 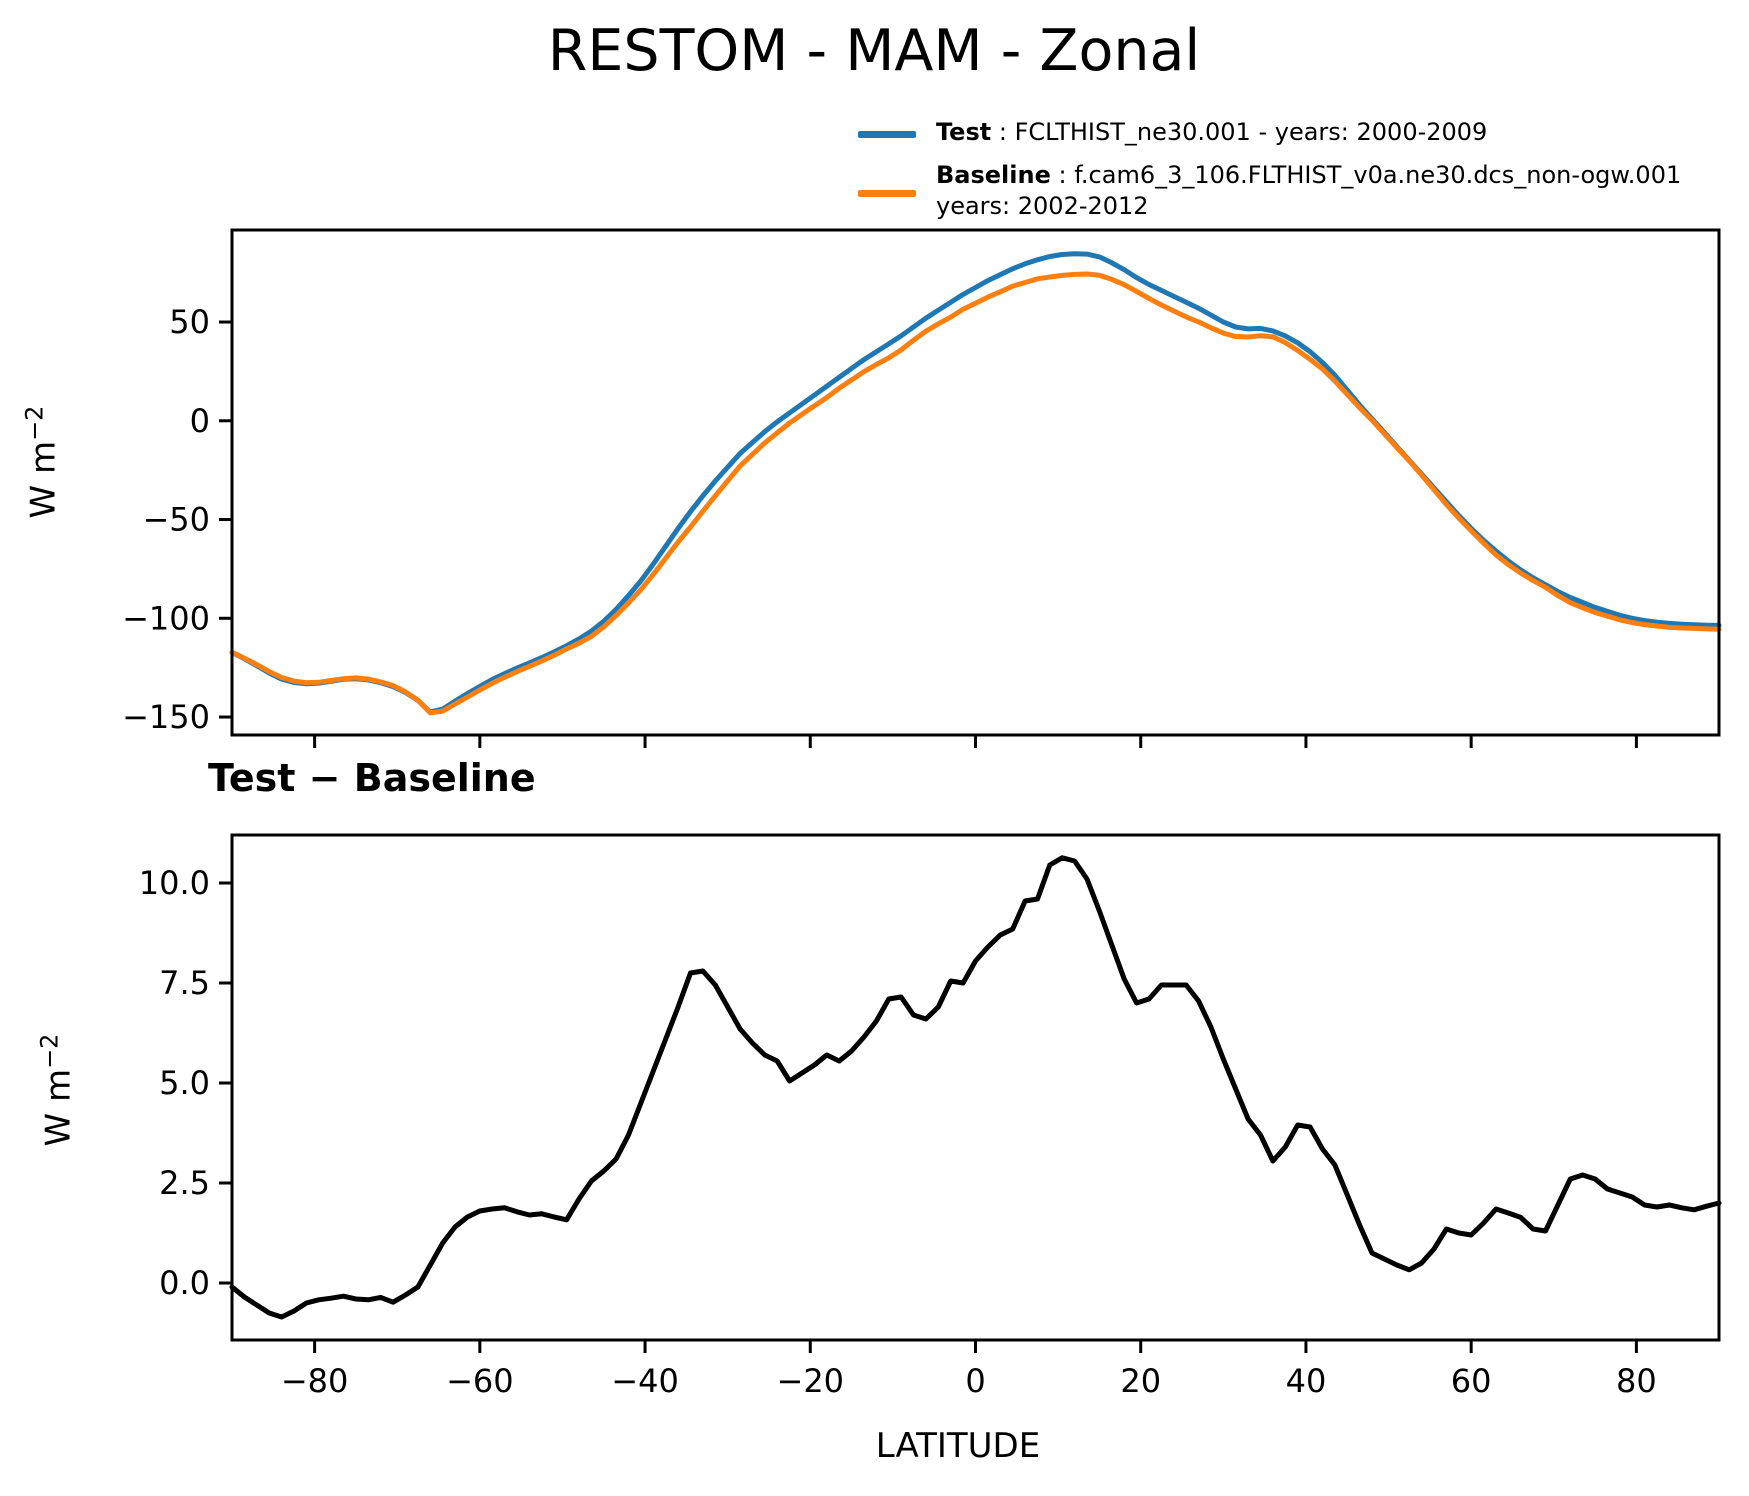 What do you see at coordinates (315, 1381) in the screenshot?
I see `x-tick-label: −80` at bounding box center [315, 1381].